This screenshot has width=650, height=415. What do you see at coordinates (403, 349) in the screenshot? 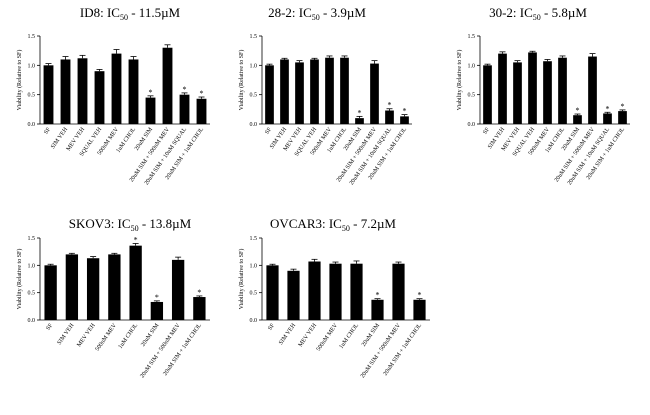
I see `x-tick-label: 20uM SIM + 1uM CHOL` at bounding box center [403, 349].